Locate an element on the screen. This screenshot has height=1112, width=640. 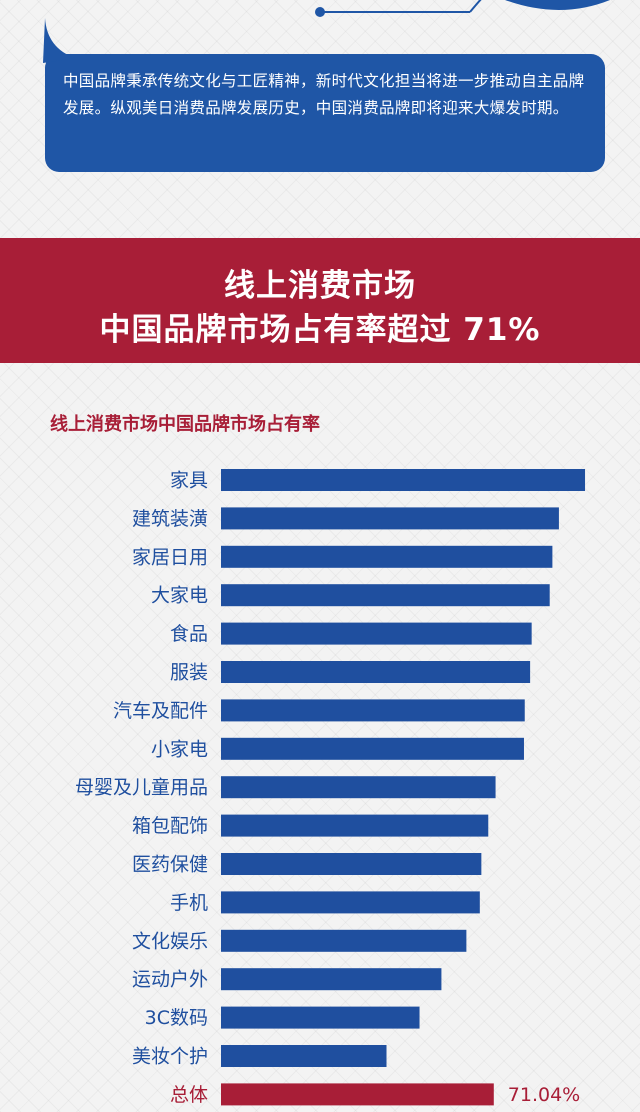
category-label: 运动户外 is located at coordinates (170, 980).